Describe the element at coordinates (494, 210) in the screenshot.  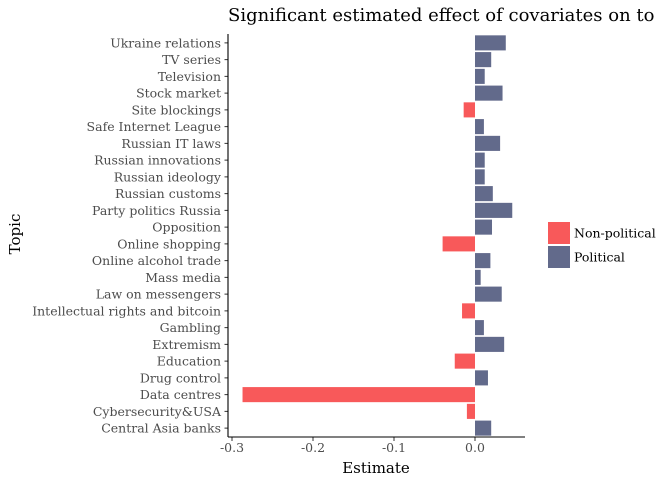
I see `bar-party-politics-russia` at that location.